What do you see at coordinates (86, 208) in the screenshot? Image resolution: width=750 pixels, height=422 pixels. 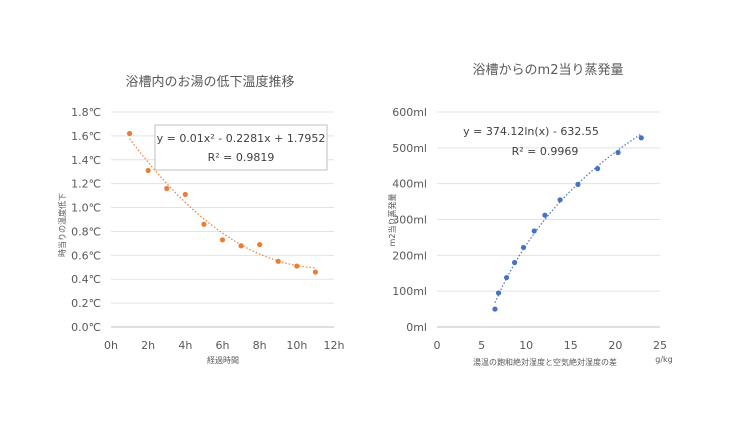 I see `y-tick-label: 1.0℃` at bounding box center [86, 208].